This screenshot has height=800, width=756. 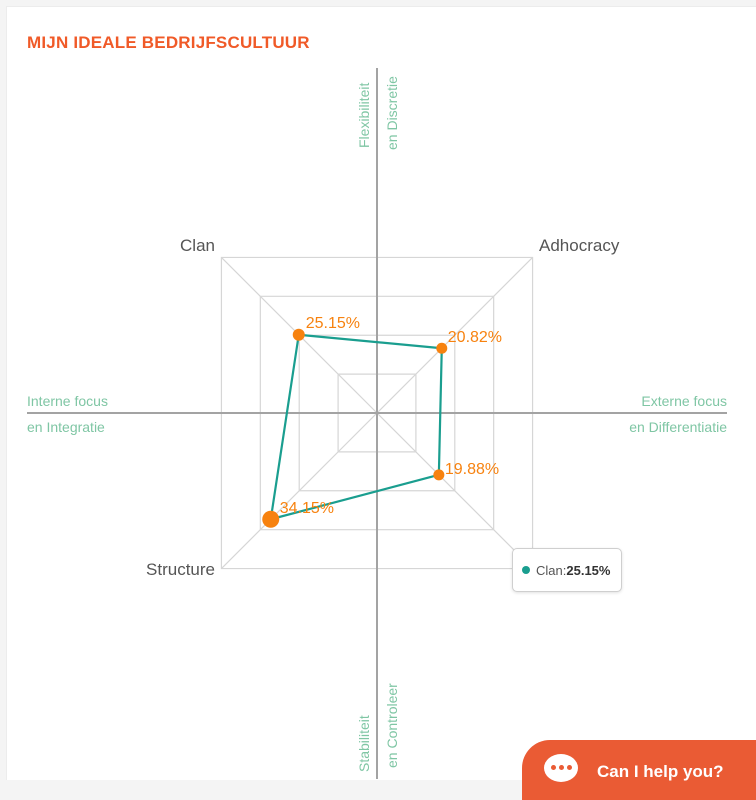 What do you see at coordinates (180, 569) in the screenshot?
I see `category-label-structure: Structure` at bounding box center [180, 569].